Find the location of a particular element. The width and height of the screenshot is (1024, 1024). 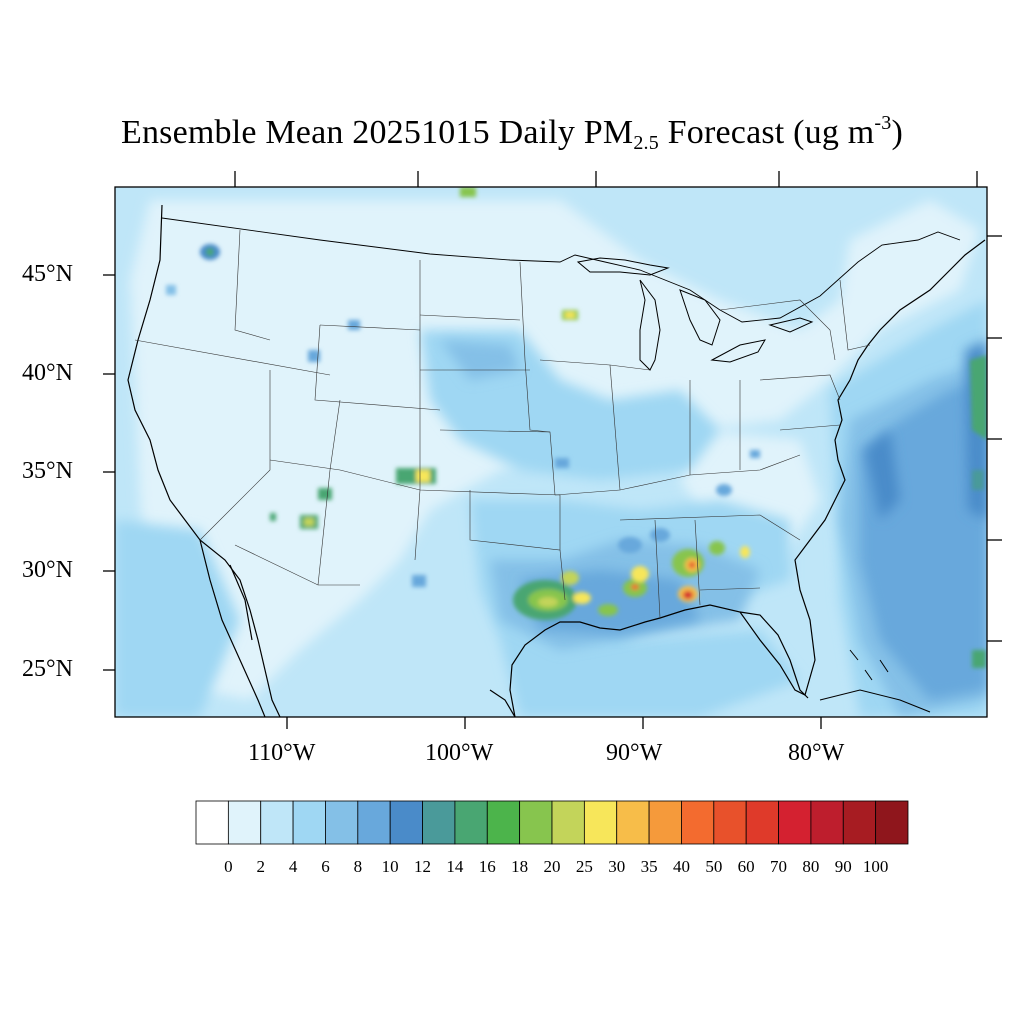

colorbar-tick-label: 25 is located at coordinates (584, 866).